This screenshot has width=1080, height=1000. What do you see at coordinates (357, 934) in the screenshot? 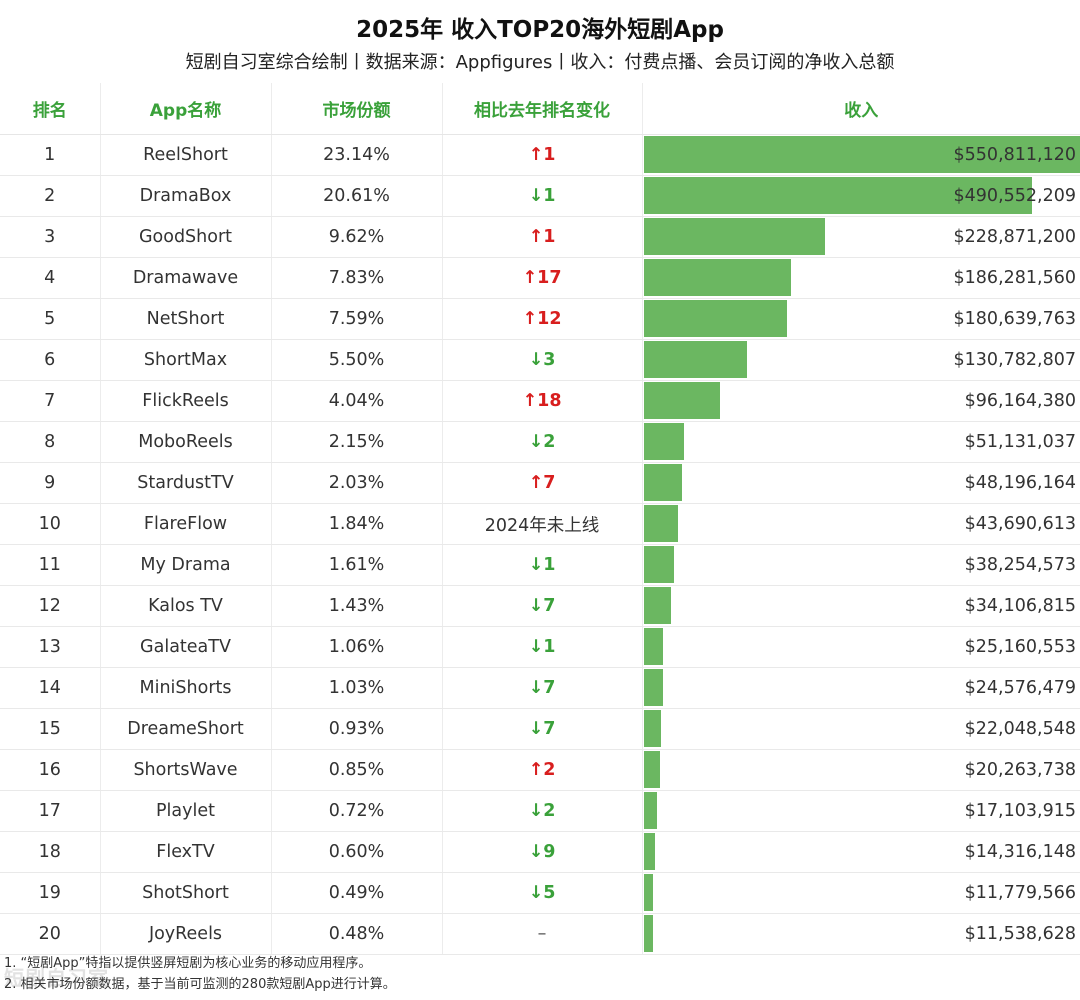
I see `market-share-cell: 0.48%` at bounding box center [357, 934].